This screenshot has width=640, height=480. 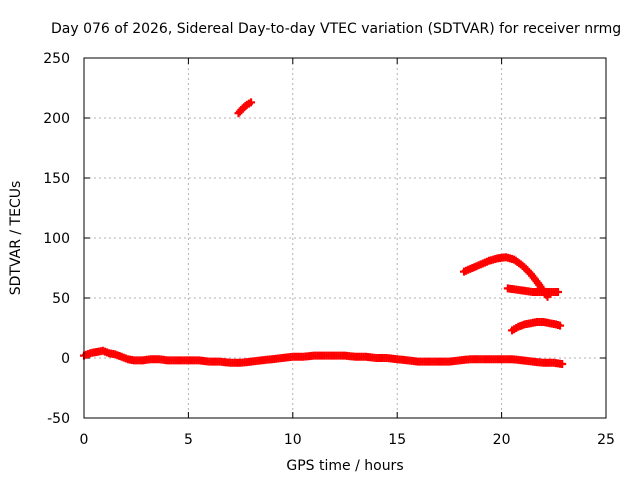 I want to click on y-tick-label: 100, so click(x=56, y=239).